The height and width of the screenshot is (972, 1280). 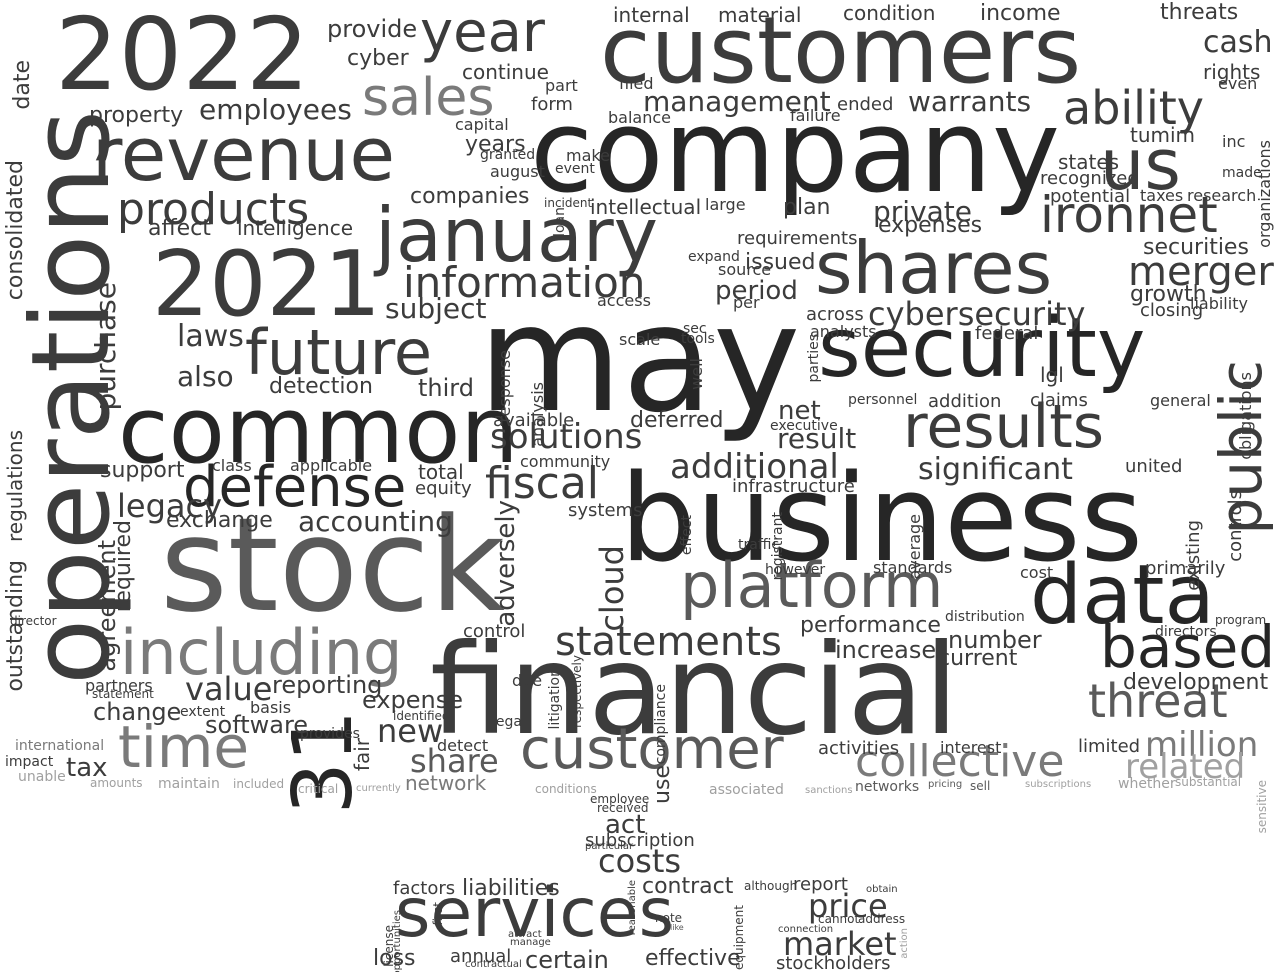 What do you see at coordinates (759, 545) in the screenshot?
I see `cloud-word-traffic: traffic` at bounding box center [759, 545].